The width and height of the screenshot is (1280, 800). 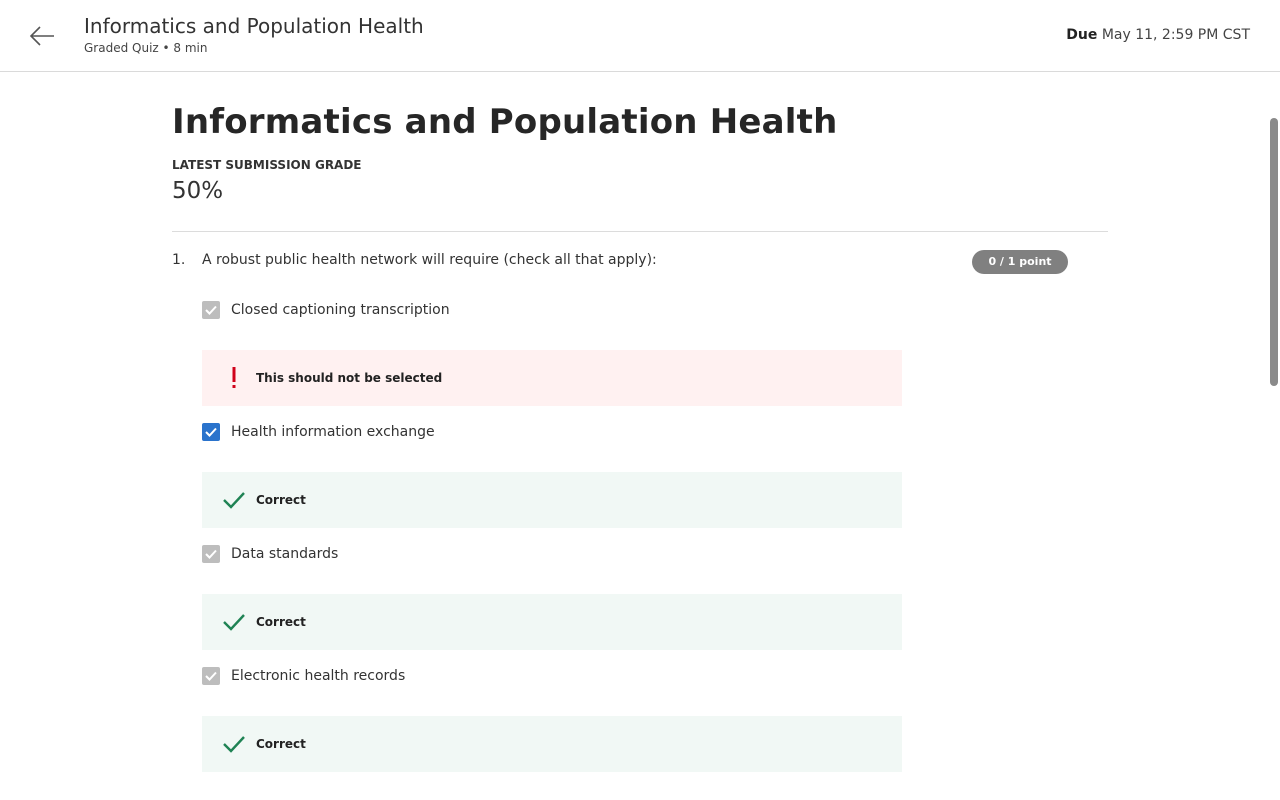 What do you see at coordinates (234, 378) in the screenshot?
I see `exclamation-icon` at bounding box center [234, 378].